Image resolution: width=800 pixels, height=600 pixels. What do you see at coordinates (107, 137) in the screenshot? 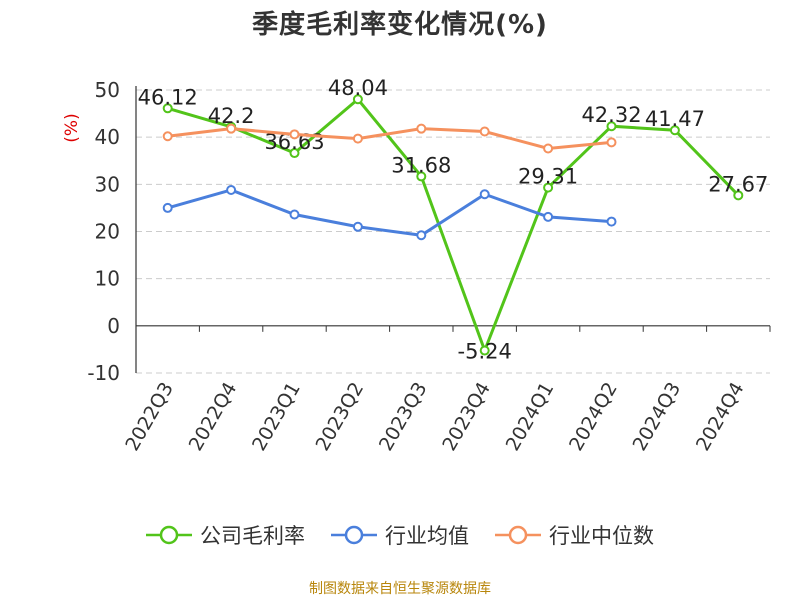
I see `y-tick-label: 40` at bounding box center [107, 137].